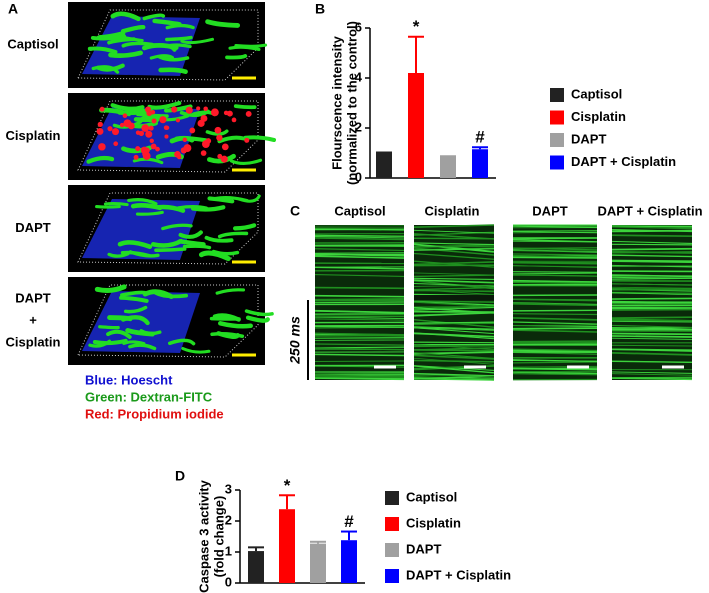  I want to click on row-label: Captisol, so click(32, 43).